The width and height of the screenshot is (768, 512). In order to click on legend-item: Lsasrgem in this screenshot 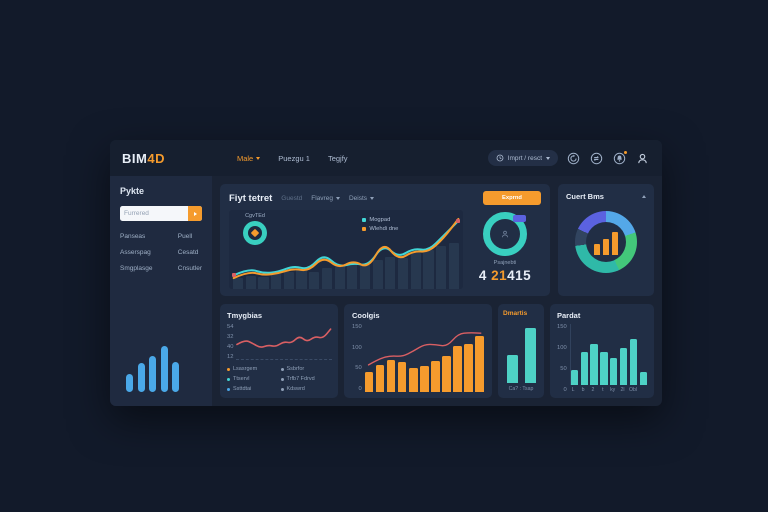, I will do `click(253, 369)`.